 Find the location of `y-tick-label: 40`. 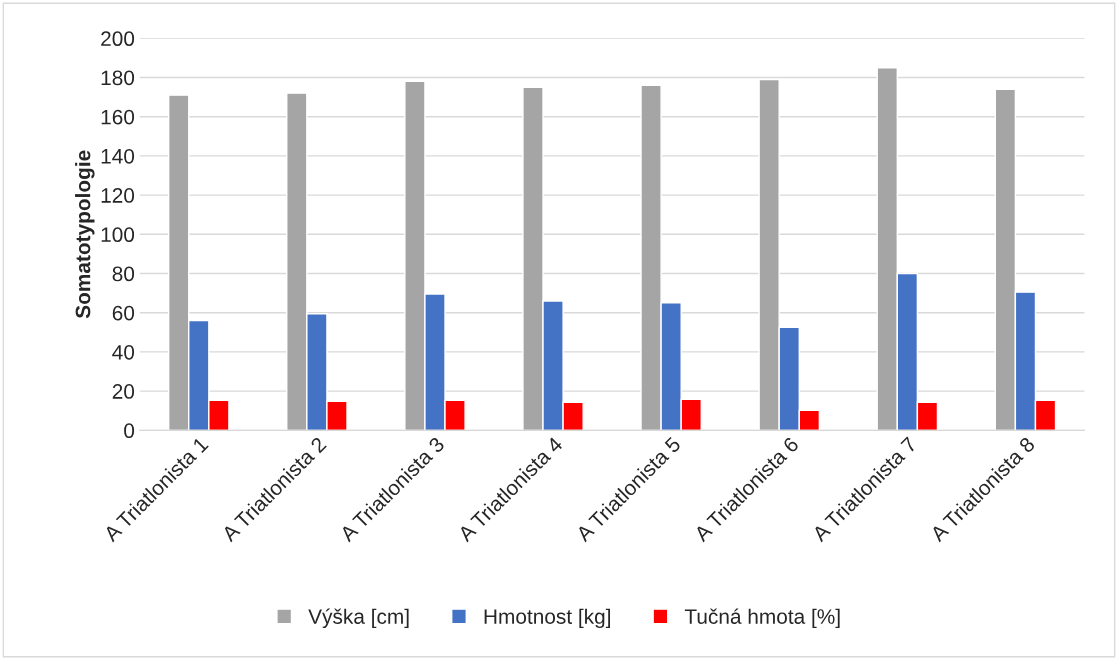

y-tick-label: 40 is located at coordinates (123, 352).